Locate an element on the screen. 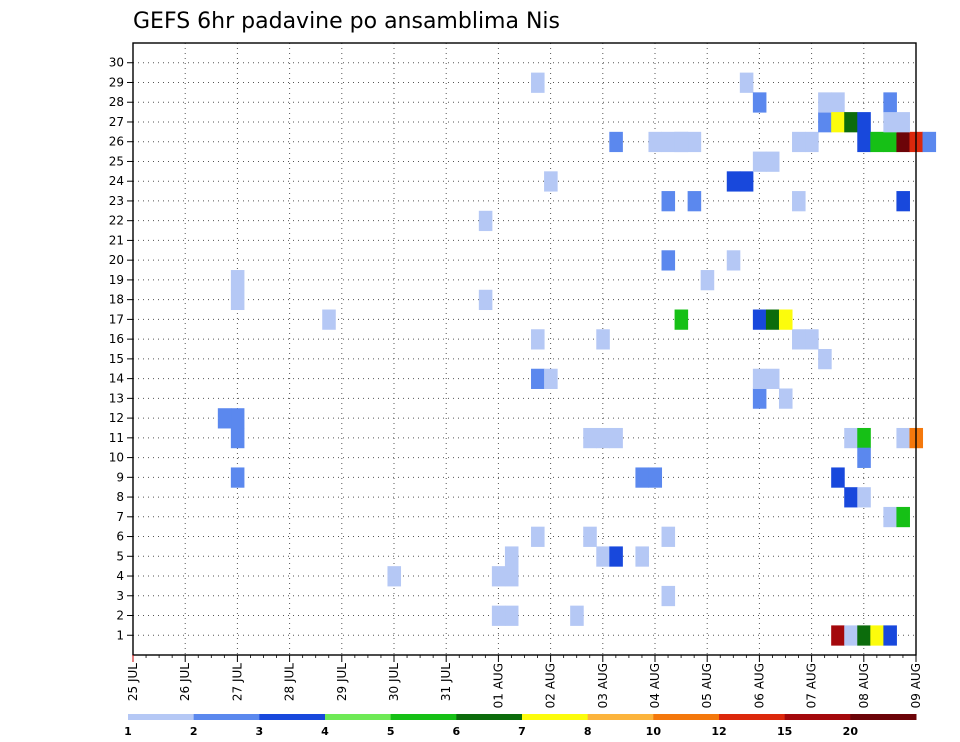 This screenshot has width=960, height=742. y-tick-label: 7 is located at coordinates (120, 517).